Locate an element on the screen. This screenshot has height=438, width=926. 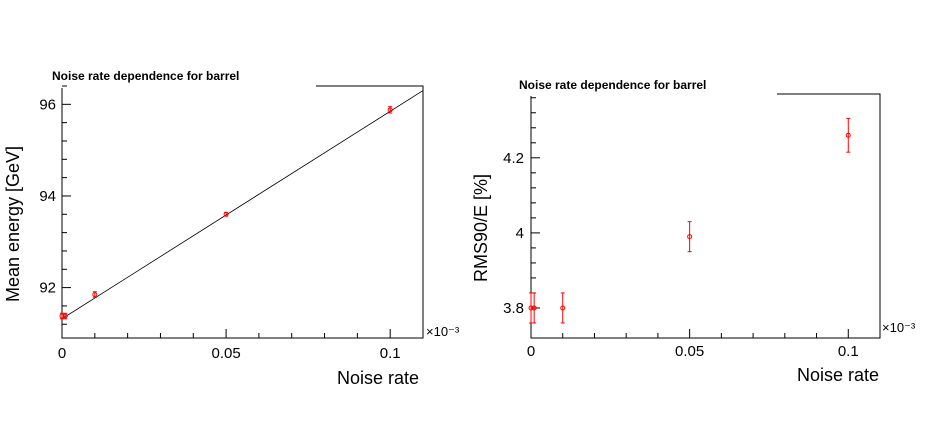
y-tick-label: 92 is located at coordinates (47, 288).